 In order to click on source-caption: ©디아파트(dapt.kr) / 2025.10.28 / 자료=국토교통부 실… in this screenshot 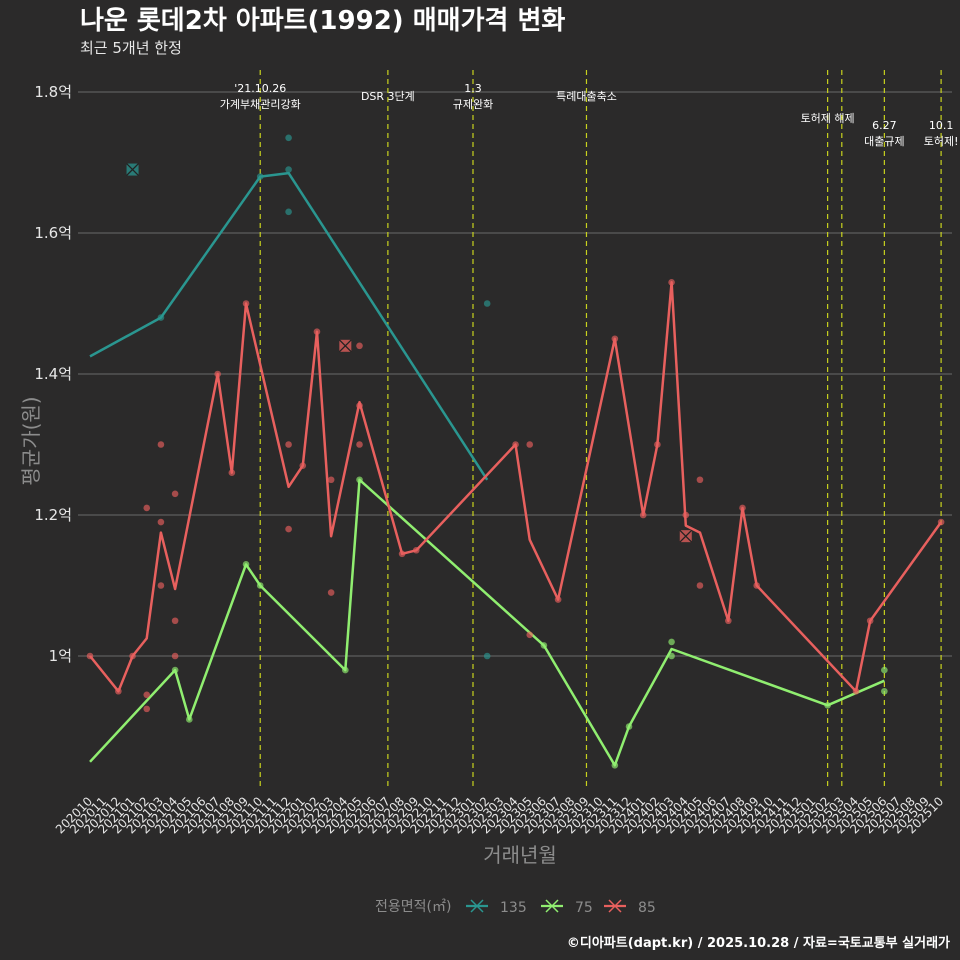, I will do `click(758, 943)`.